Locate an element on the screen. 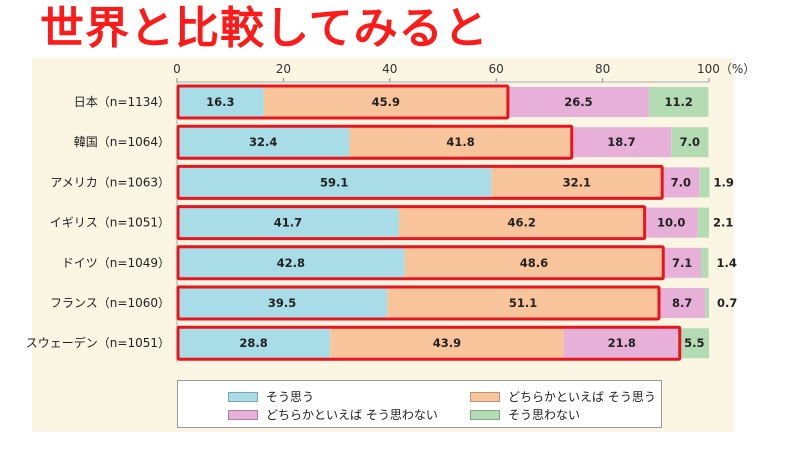 The image size is (800, 450). legend-swatch-agree is located at coordinates (243, 396).